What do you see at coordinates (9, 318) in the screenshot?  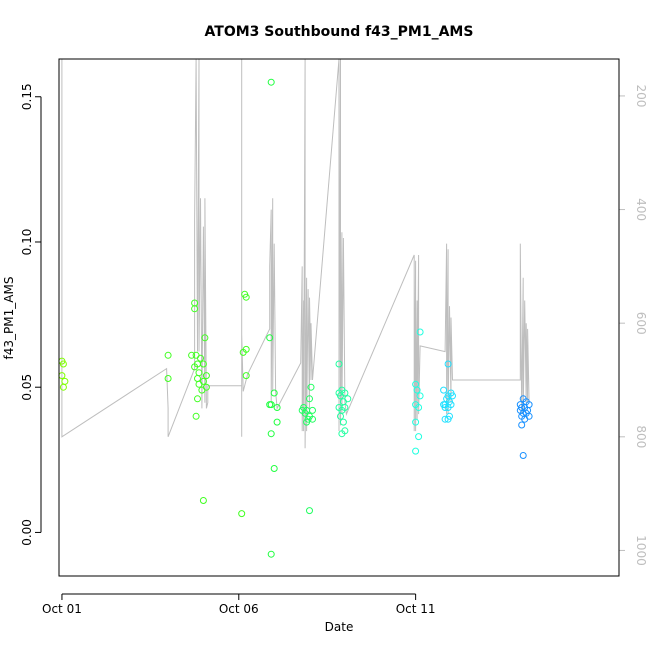 I see `y-axis-label: f43_PM1_AMS` at bounding box center [9, 318].